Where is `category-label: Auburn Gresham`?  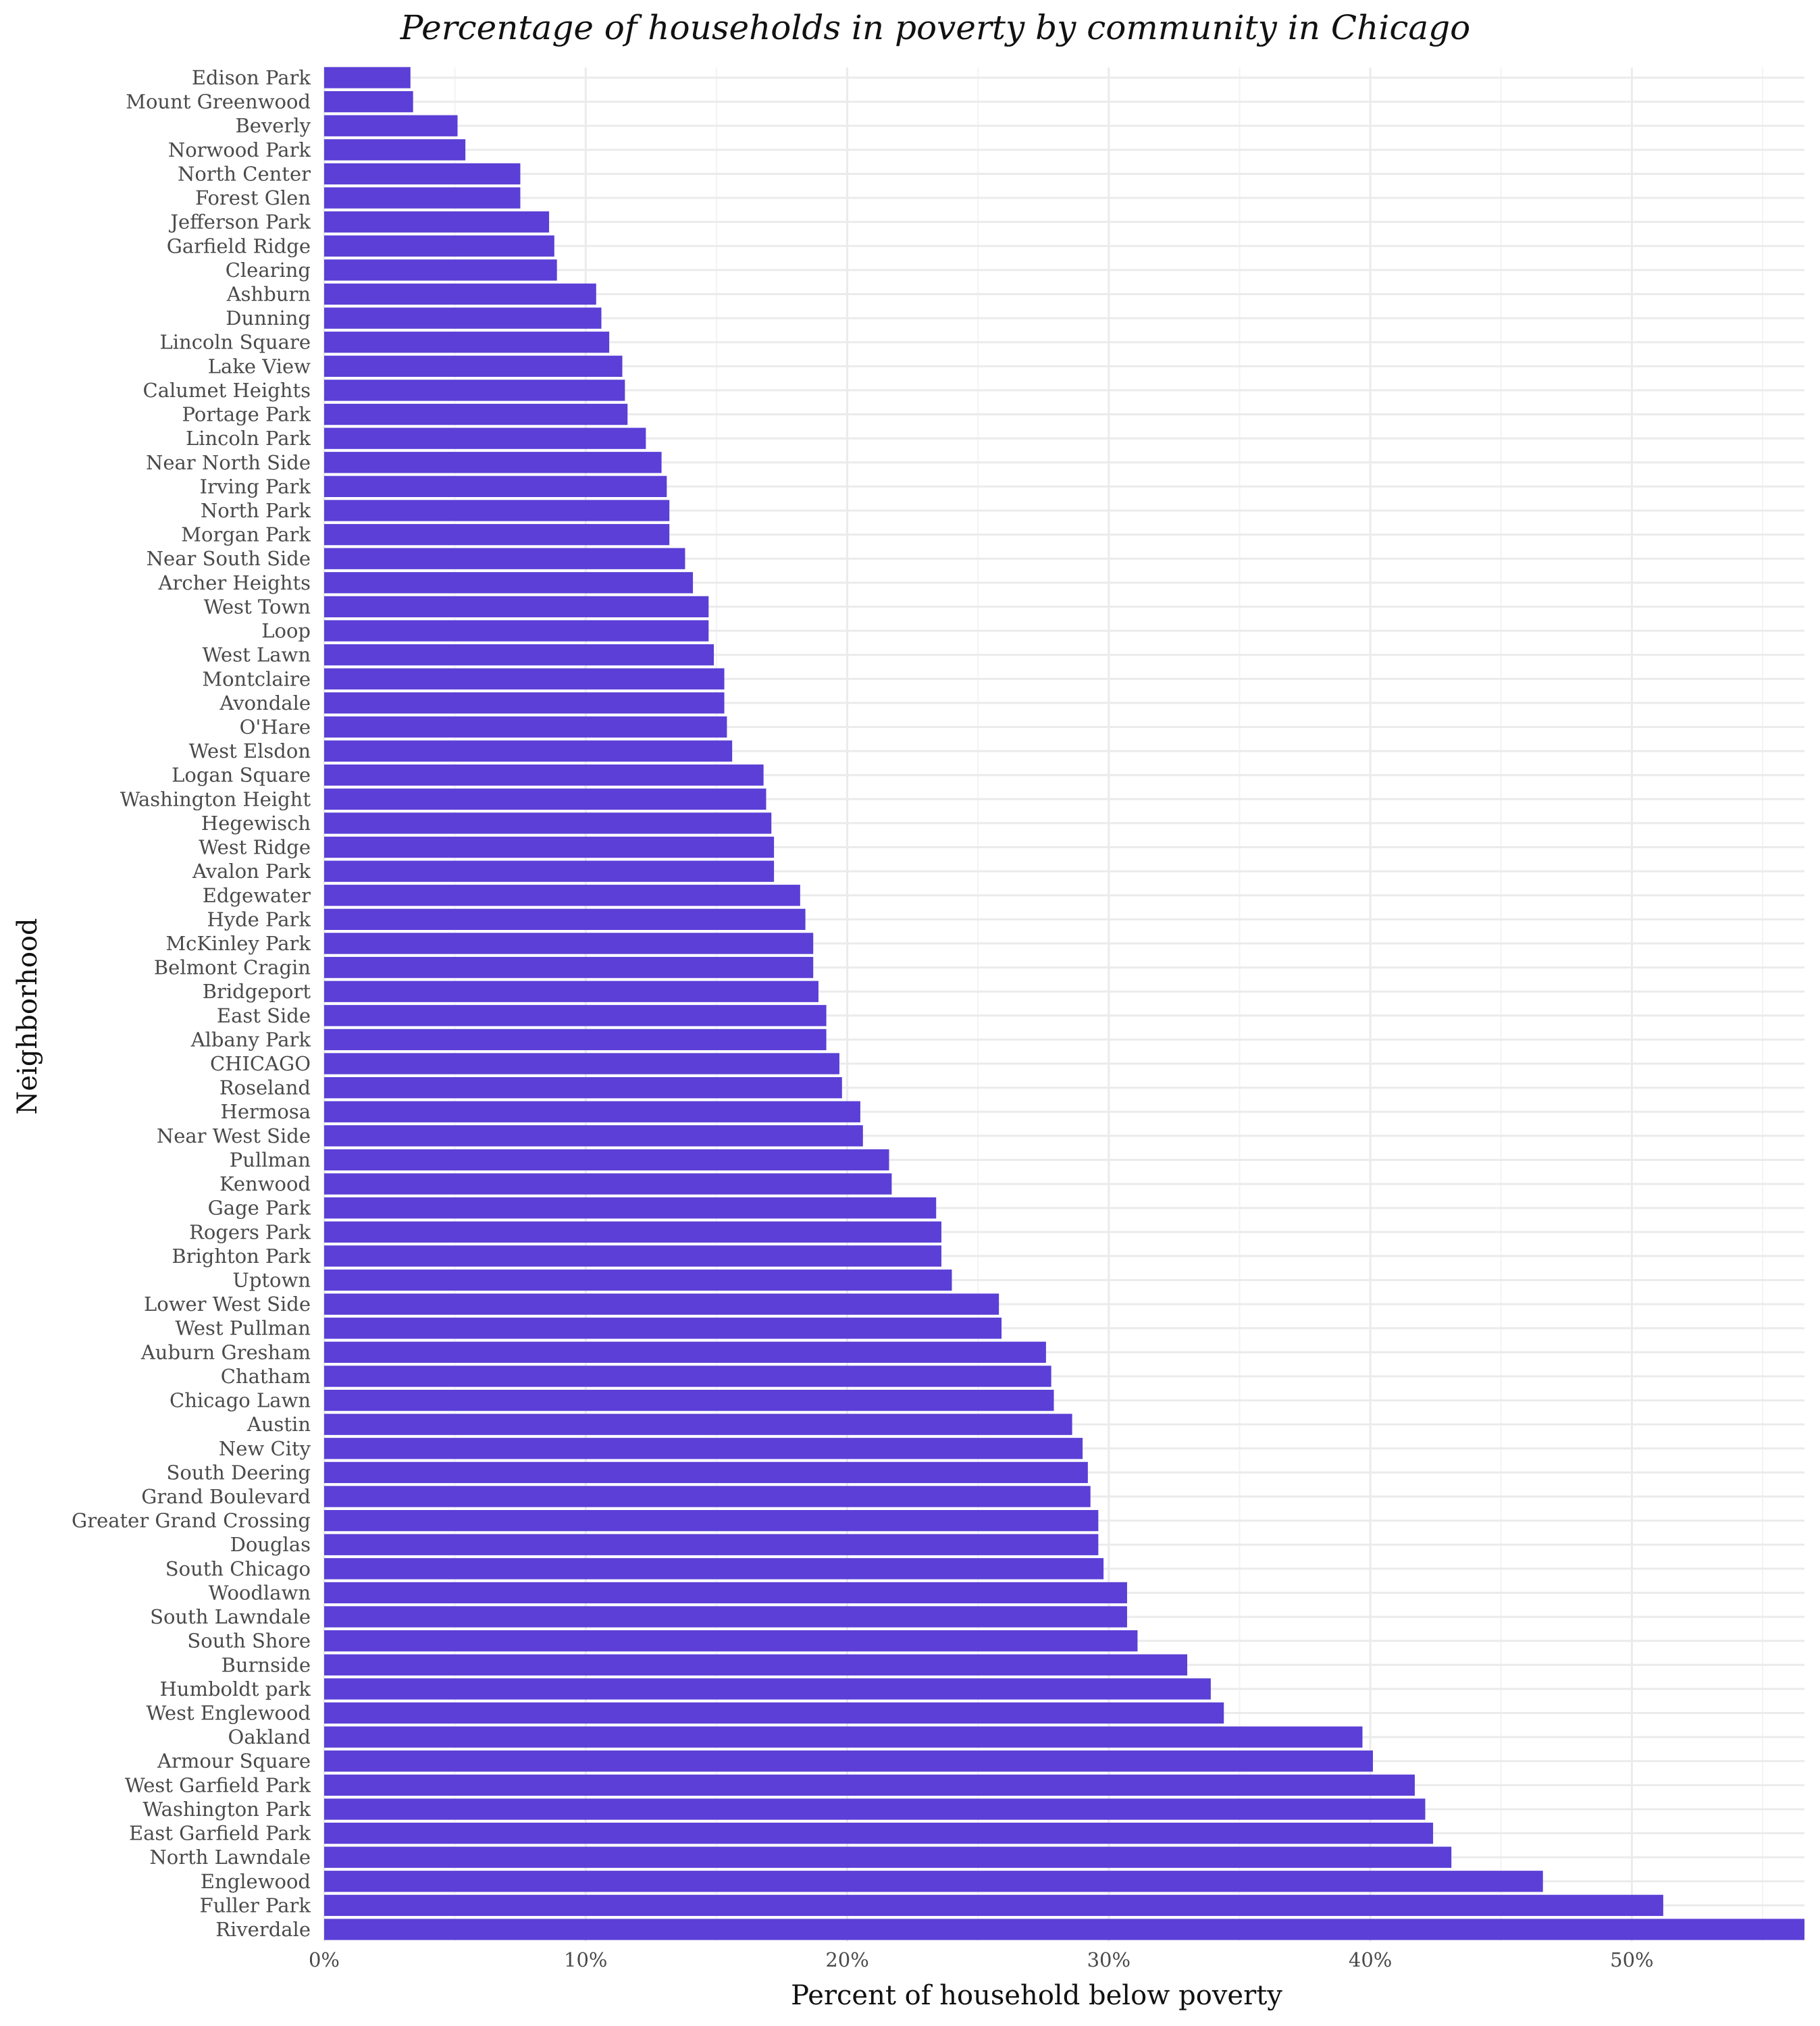
category-label: Auburn Gresham is located at coordinates (225, 1352).